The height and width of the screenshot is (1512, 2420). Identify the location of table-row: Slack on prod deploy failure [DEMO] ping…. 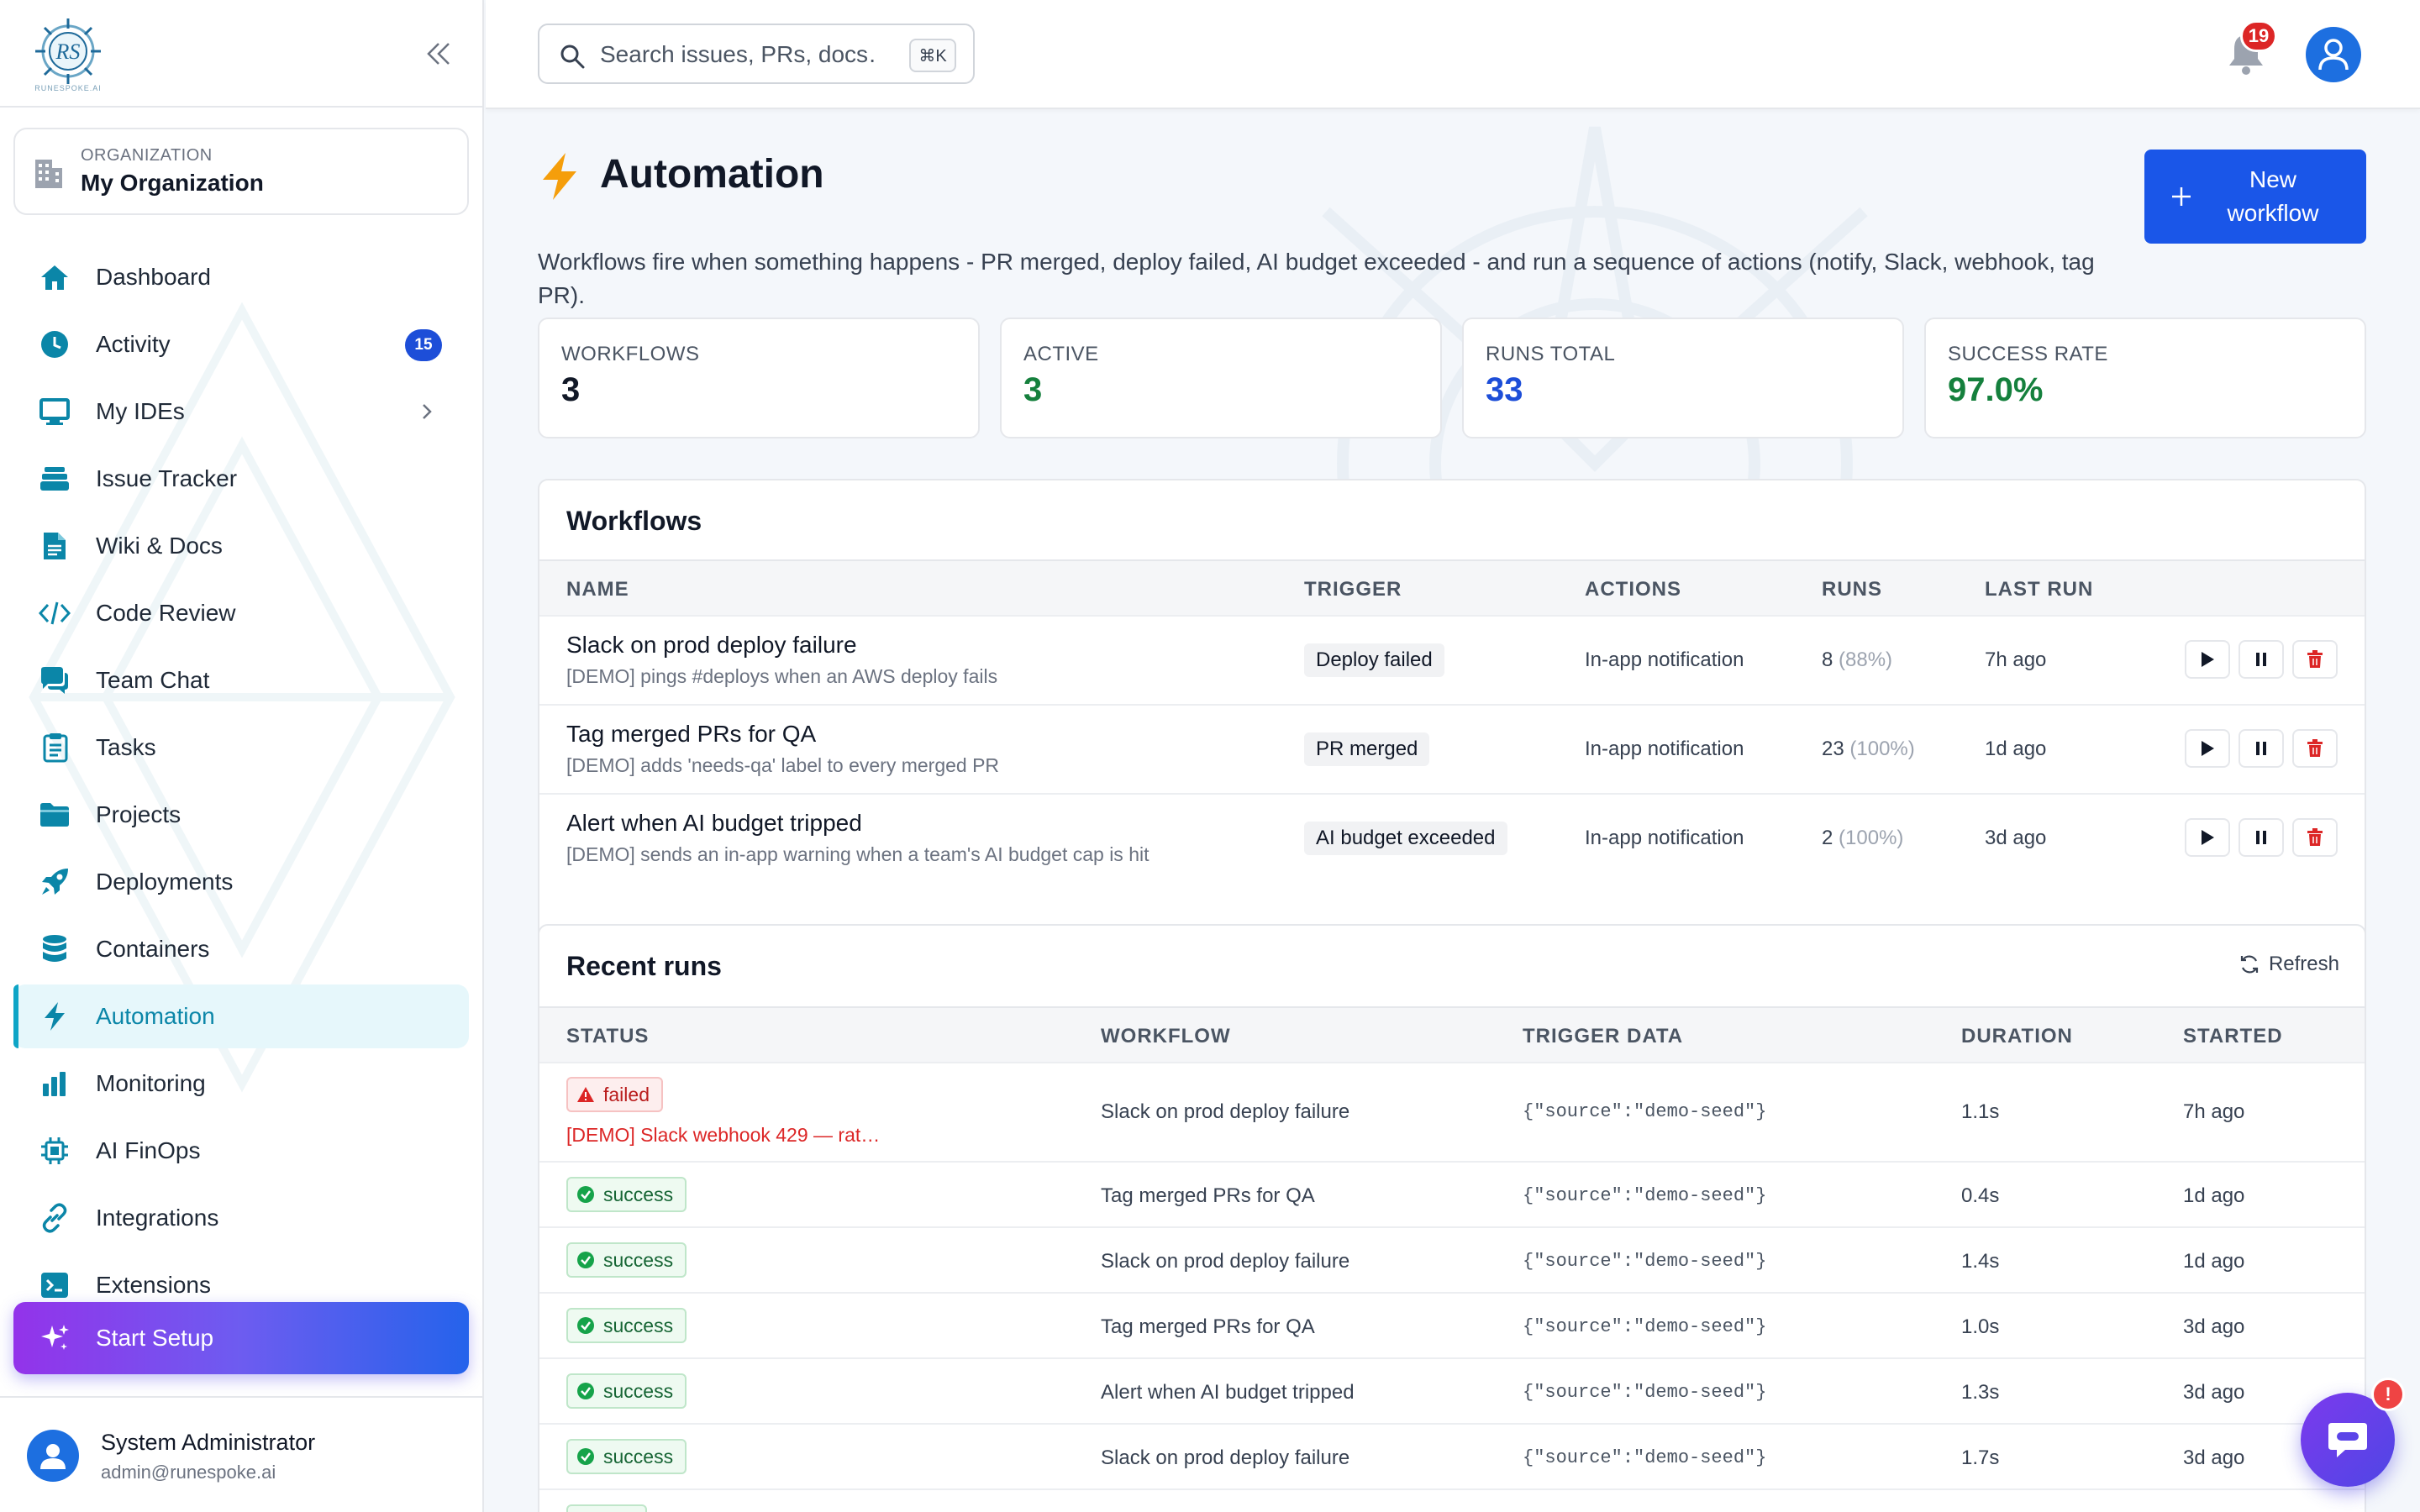
(1452, 659).